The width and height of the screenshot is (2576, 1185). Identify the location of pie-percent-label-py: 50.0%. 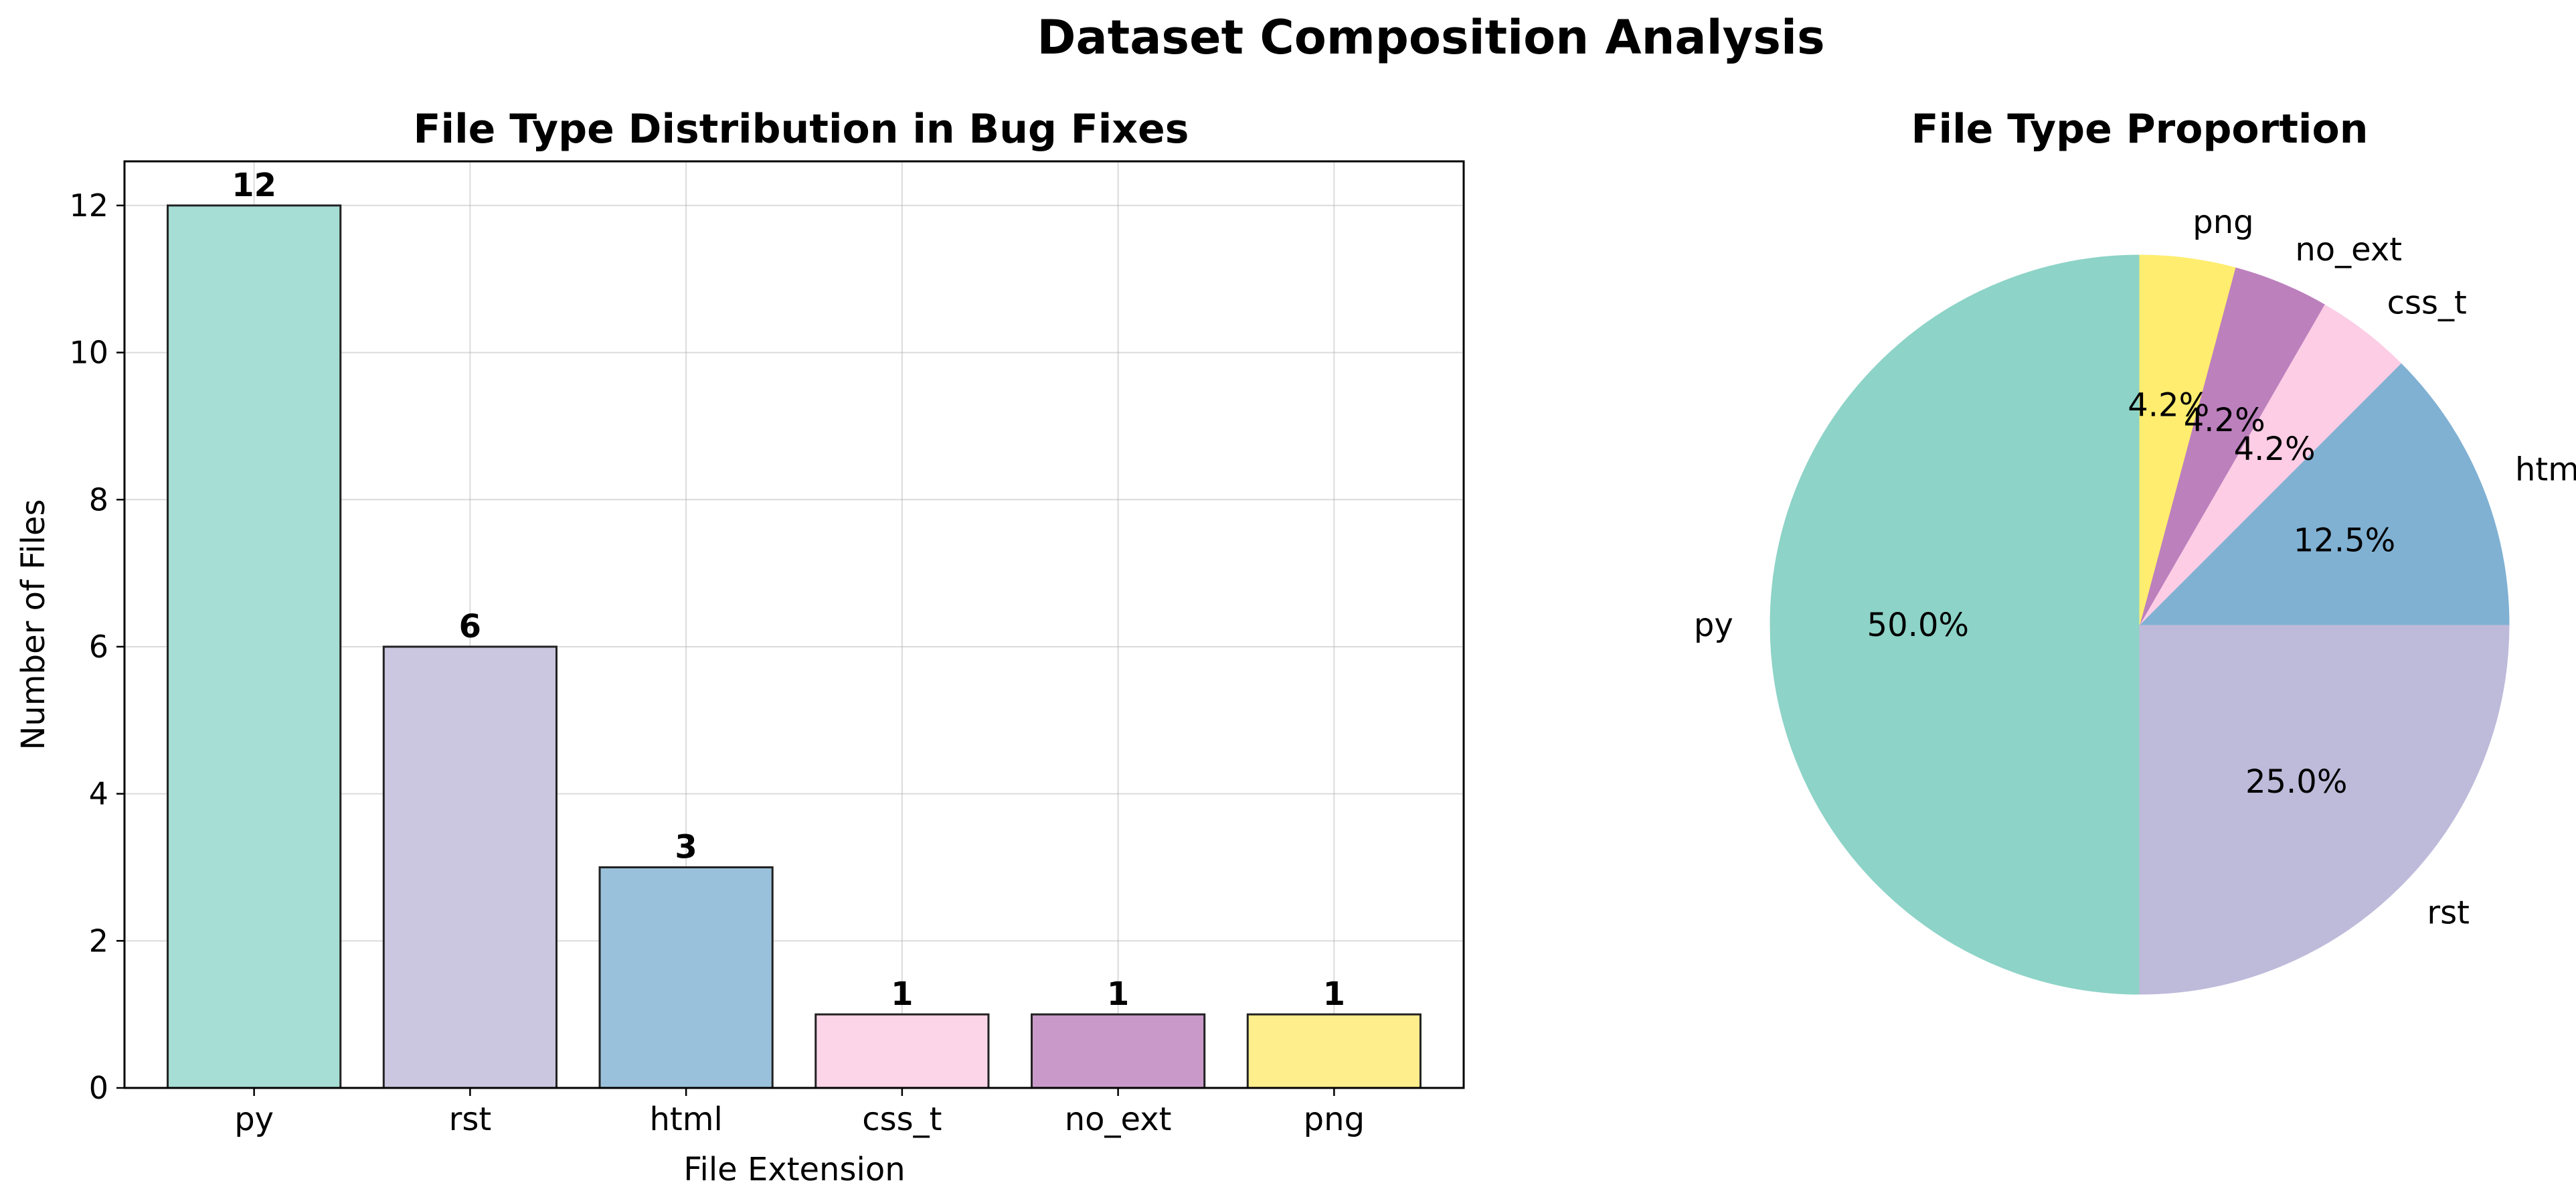
(1918, 625).